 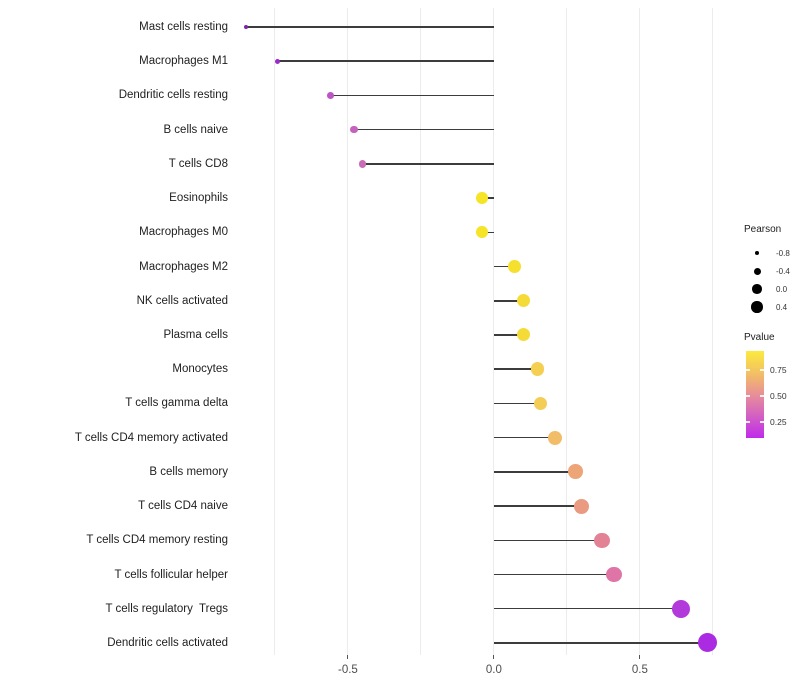 I want to click on size-legend-label: 0.4, so click(x=782, y=307).